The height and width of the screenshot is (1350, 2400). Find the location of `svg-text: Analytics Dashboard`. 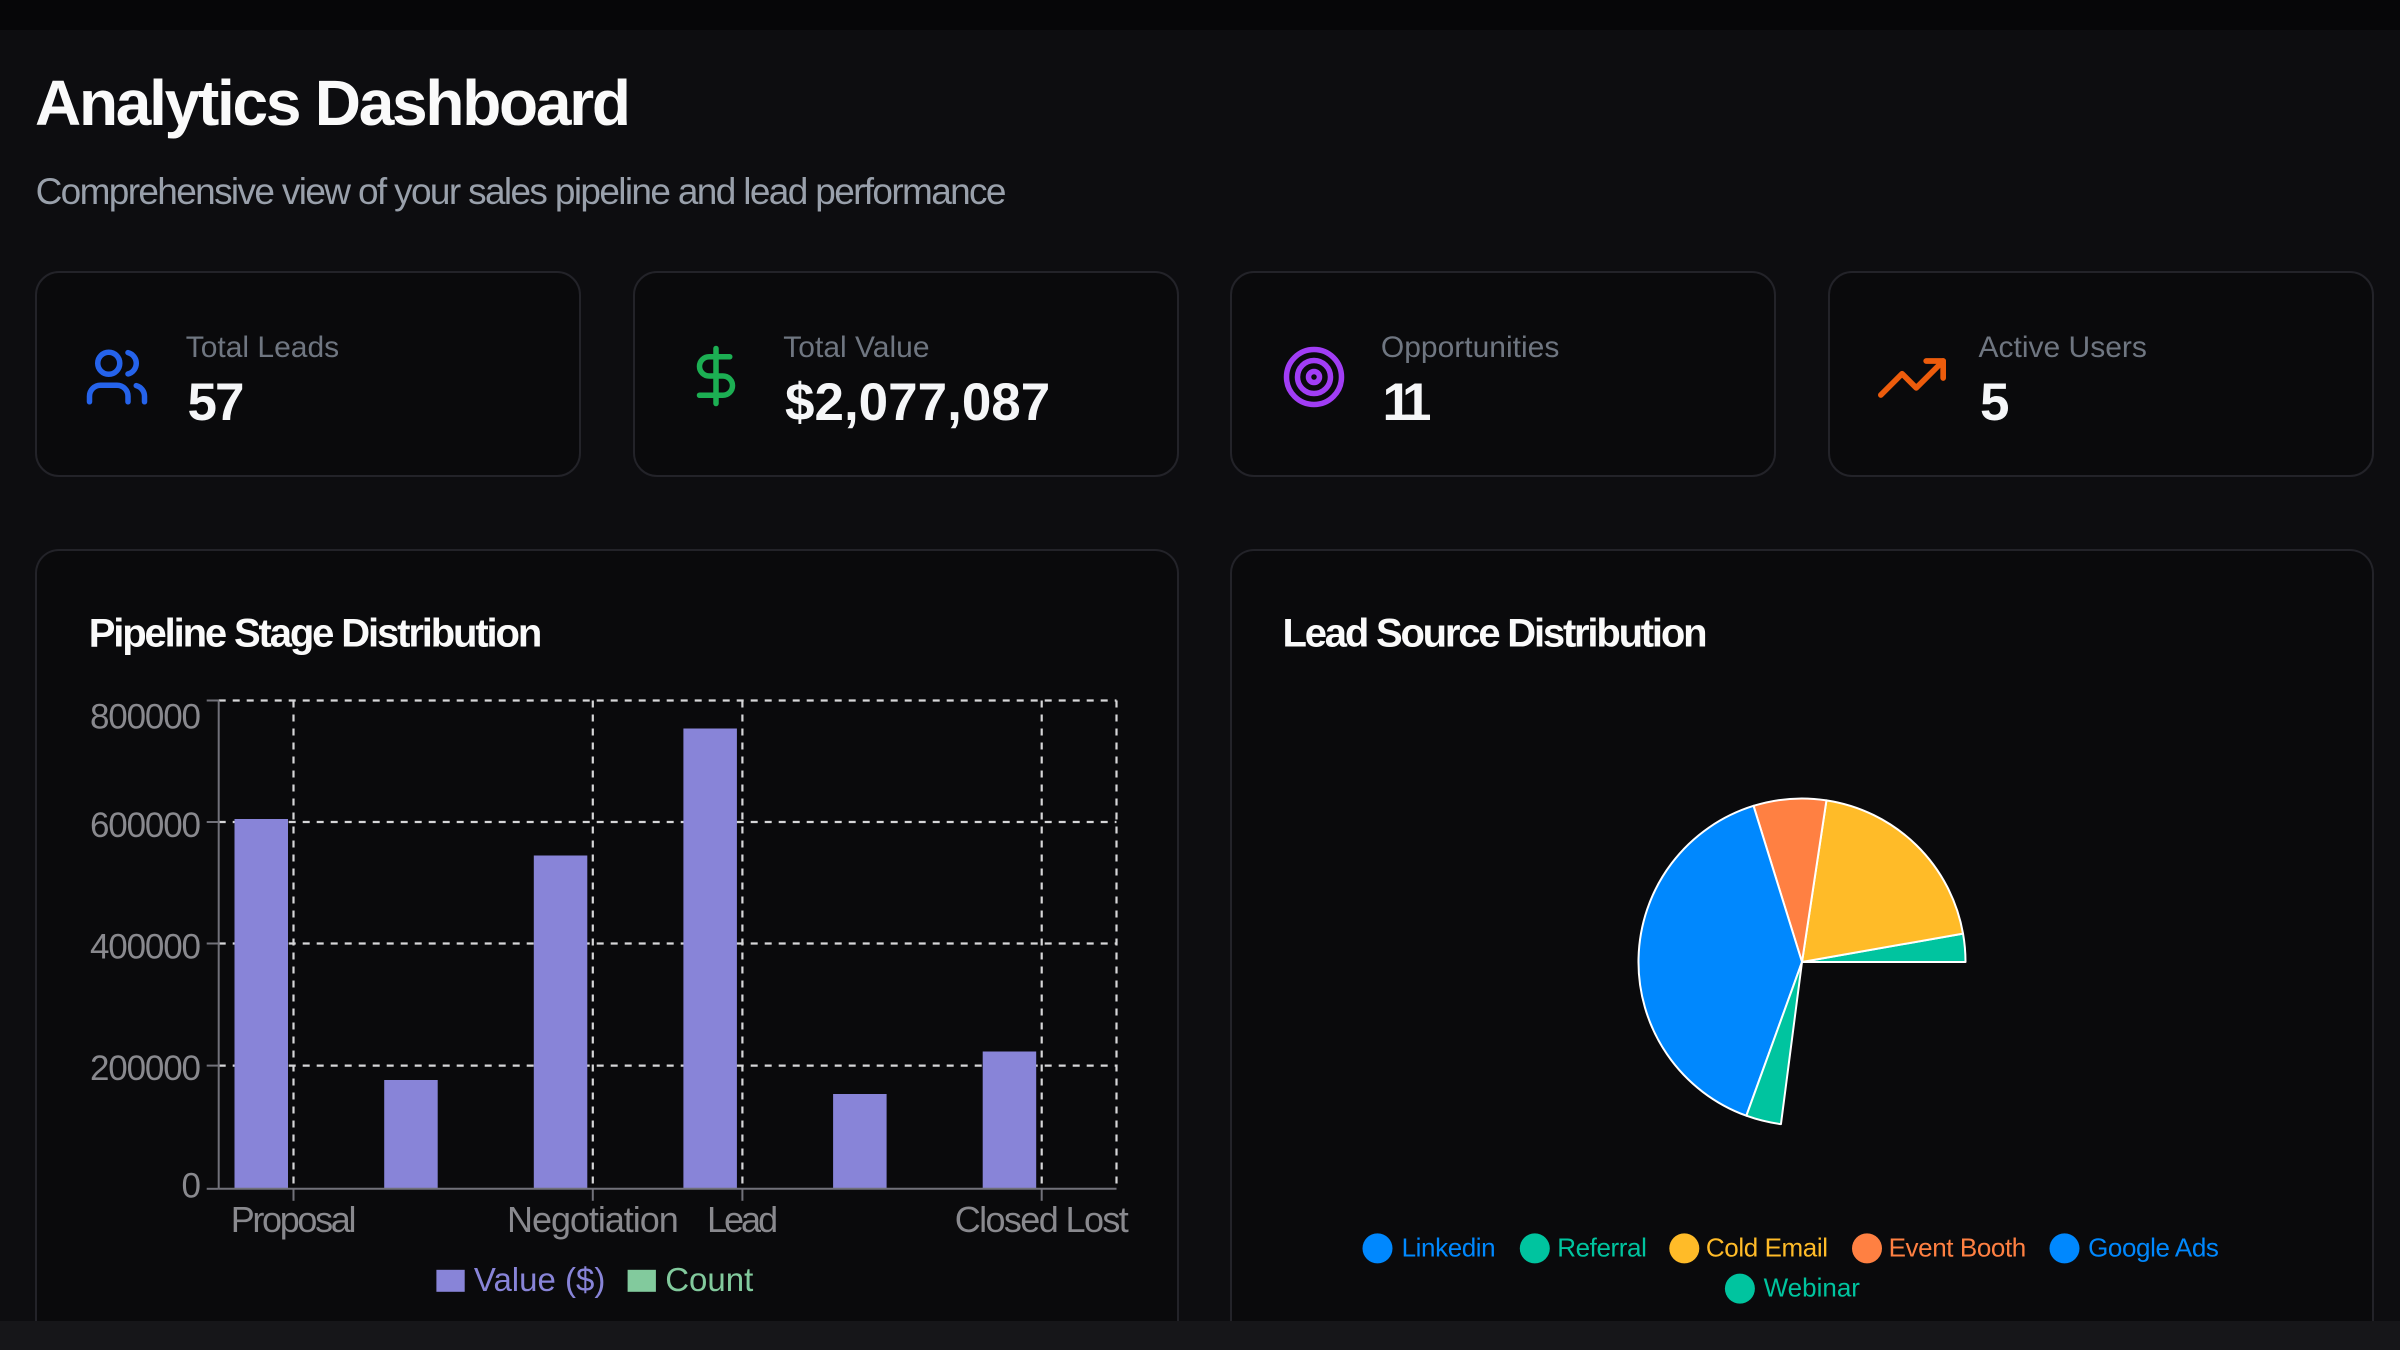

svg-text: Analytics Dashboard is located at coordinates (332, 103).